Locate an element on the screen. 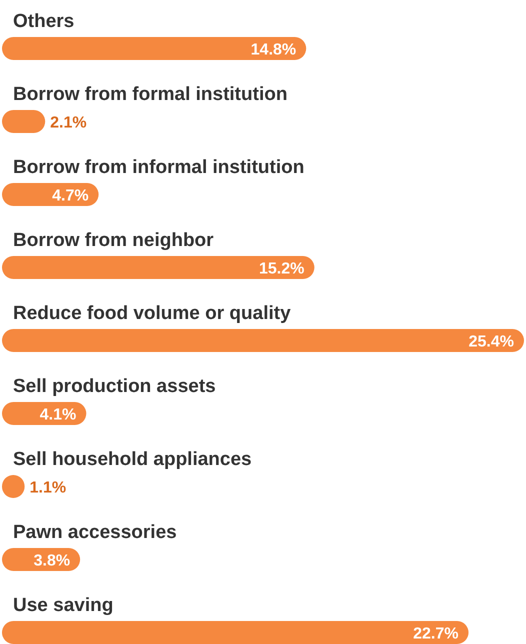 The image size is (526, 644). data-label: 4.1% is located at coordinates (58, 415).